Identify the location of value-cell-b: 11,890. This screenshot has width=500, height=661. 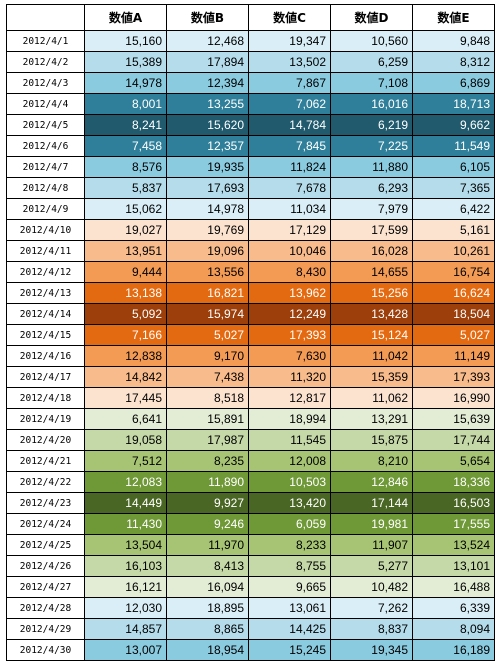
(207, 482).